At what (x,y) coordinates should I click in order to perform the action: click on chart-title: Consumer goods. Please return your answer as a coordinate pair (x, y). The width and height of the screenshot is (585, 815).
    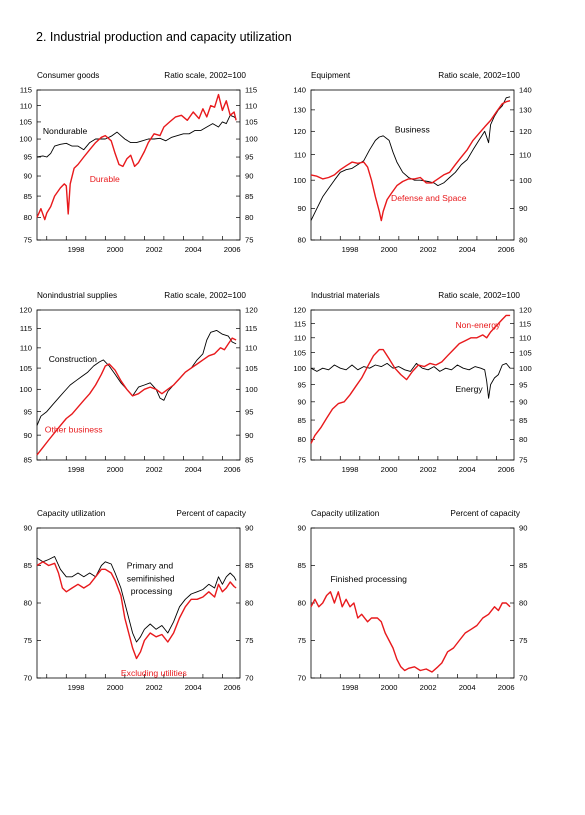
    Looking at the image, I should click on (68, 75).